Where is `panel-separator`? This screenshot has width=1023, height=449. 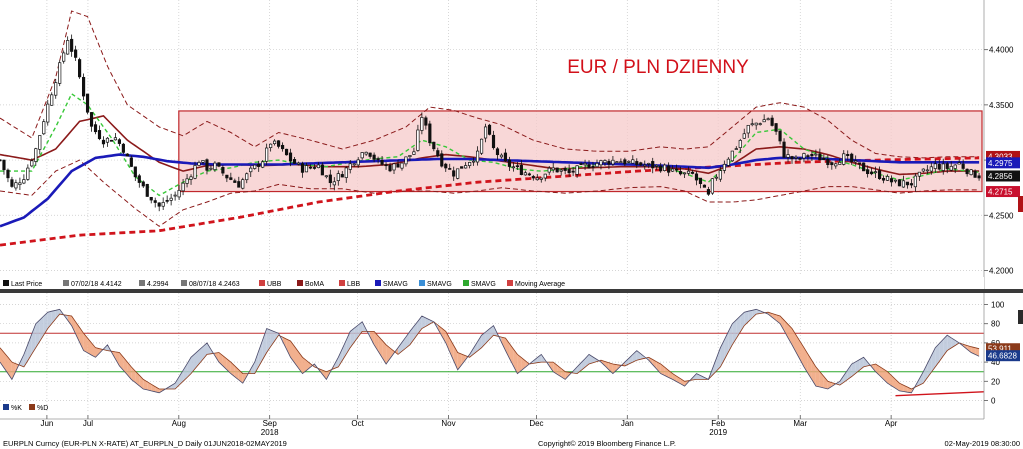 panel-separator is located at coordinates (511, 291).